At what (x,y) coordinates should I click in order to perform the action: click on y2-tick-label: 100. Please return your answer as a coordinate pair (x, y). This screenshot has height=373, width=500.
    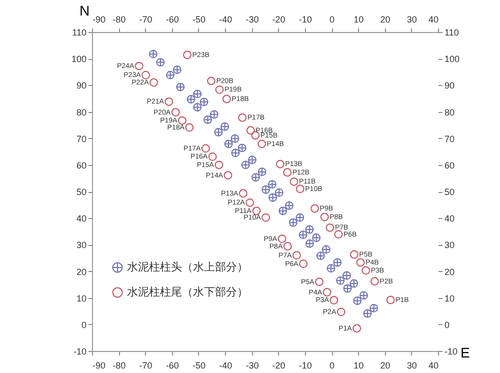
    Looking at the image, I should click on (452, 59).